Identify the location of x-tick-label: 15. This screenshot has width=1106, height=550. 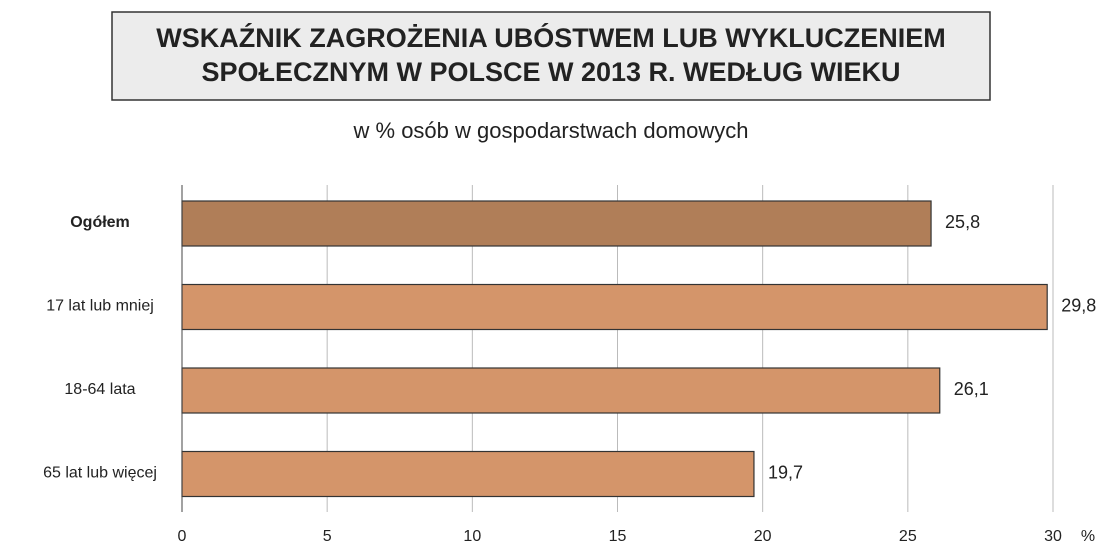
(618, 536).